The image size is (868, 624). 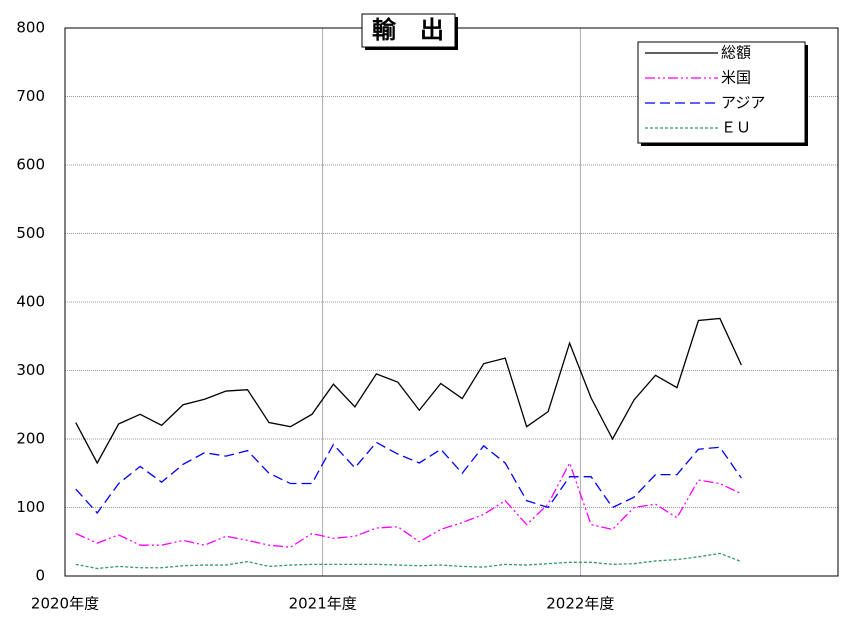 What do you see at coordinates (40, 576) in the screenshot?
I see `y-tick-label: 0` at bounding box center [40, 576].